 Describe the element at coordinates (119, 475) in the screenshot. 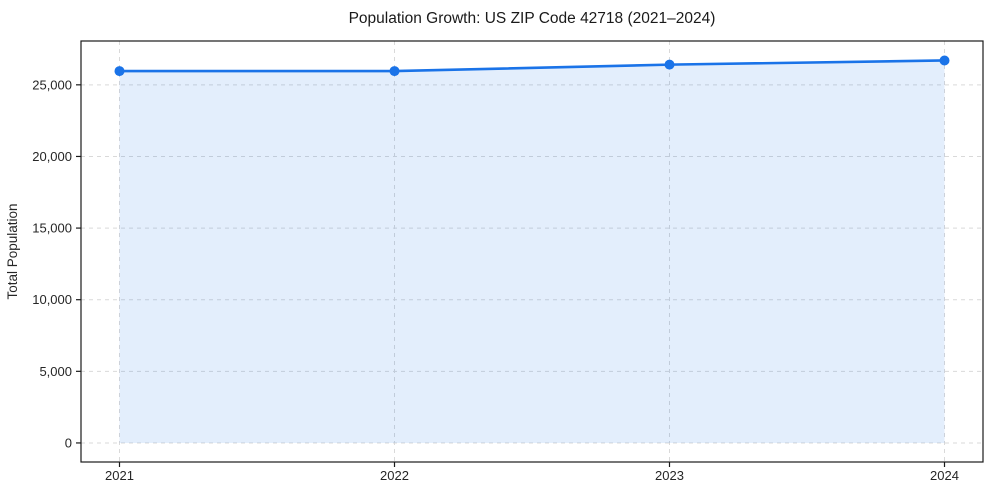

I see `x-tick-label: 2021` at that location.